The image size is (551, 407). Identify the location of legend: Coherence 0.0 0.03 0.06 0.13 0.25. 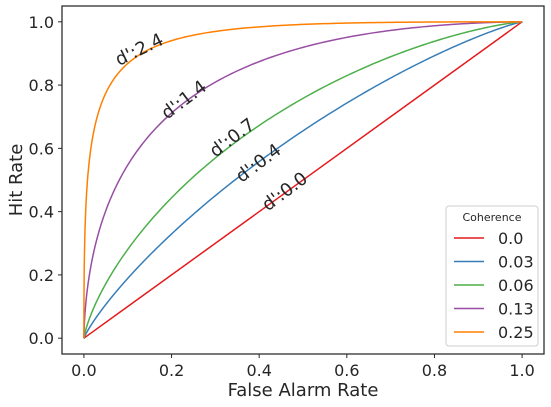
(492, 276).